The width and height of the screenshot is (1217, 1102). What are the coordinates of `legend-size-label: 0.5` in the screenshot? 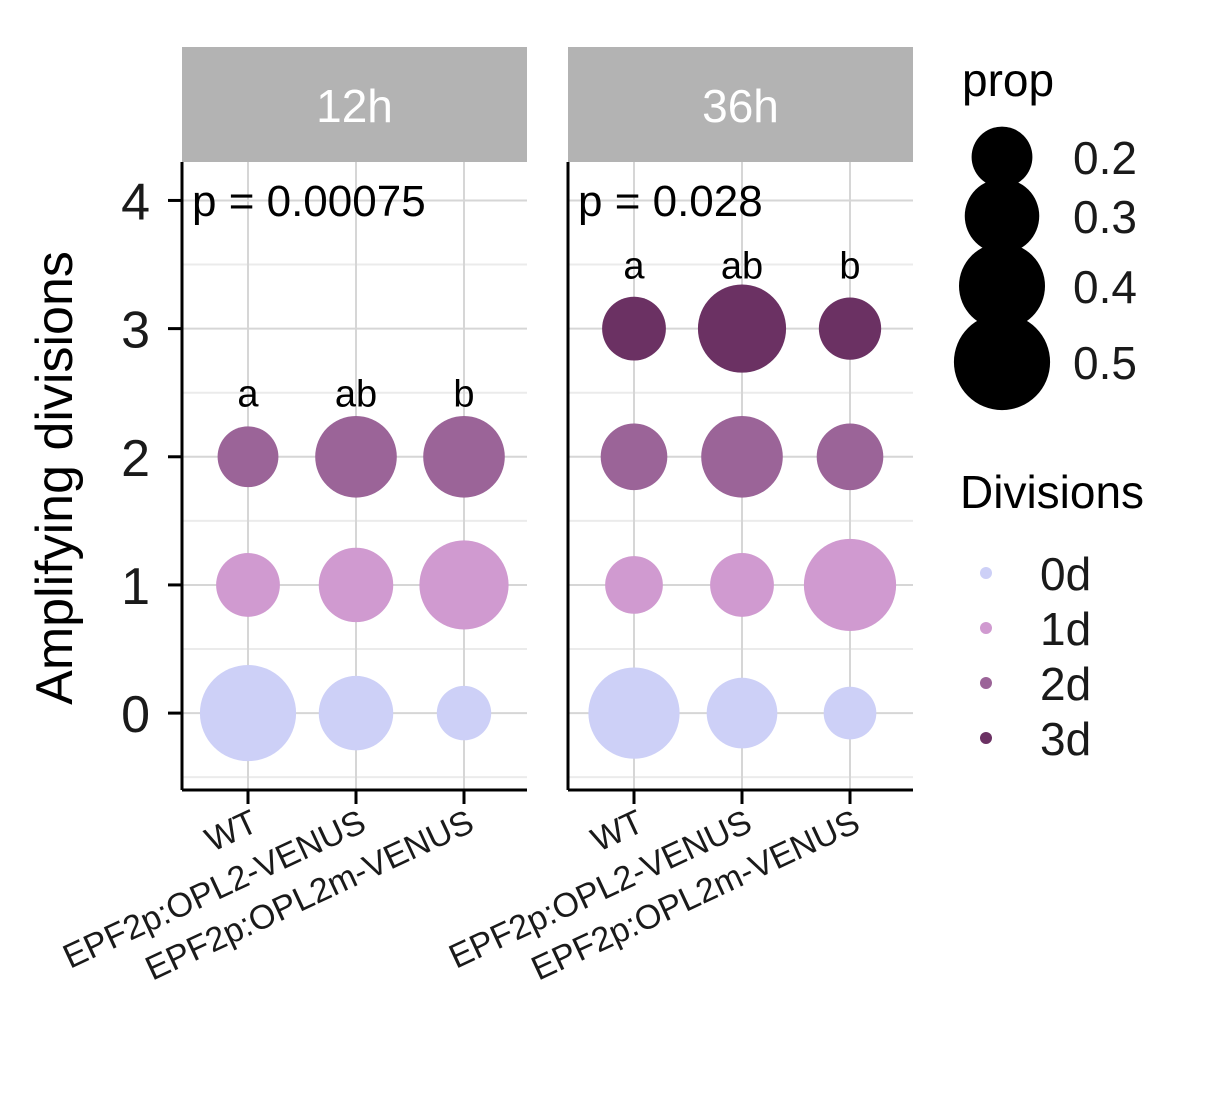 It's located at (1105, 363).